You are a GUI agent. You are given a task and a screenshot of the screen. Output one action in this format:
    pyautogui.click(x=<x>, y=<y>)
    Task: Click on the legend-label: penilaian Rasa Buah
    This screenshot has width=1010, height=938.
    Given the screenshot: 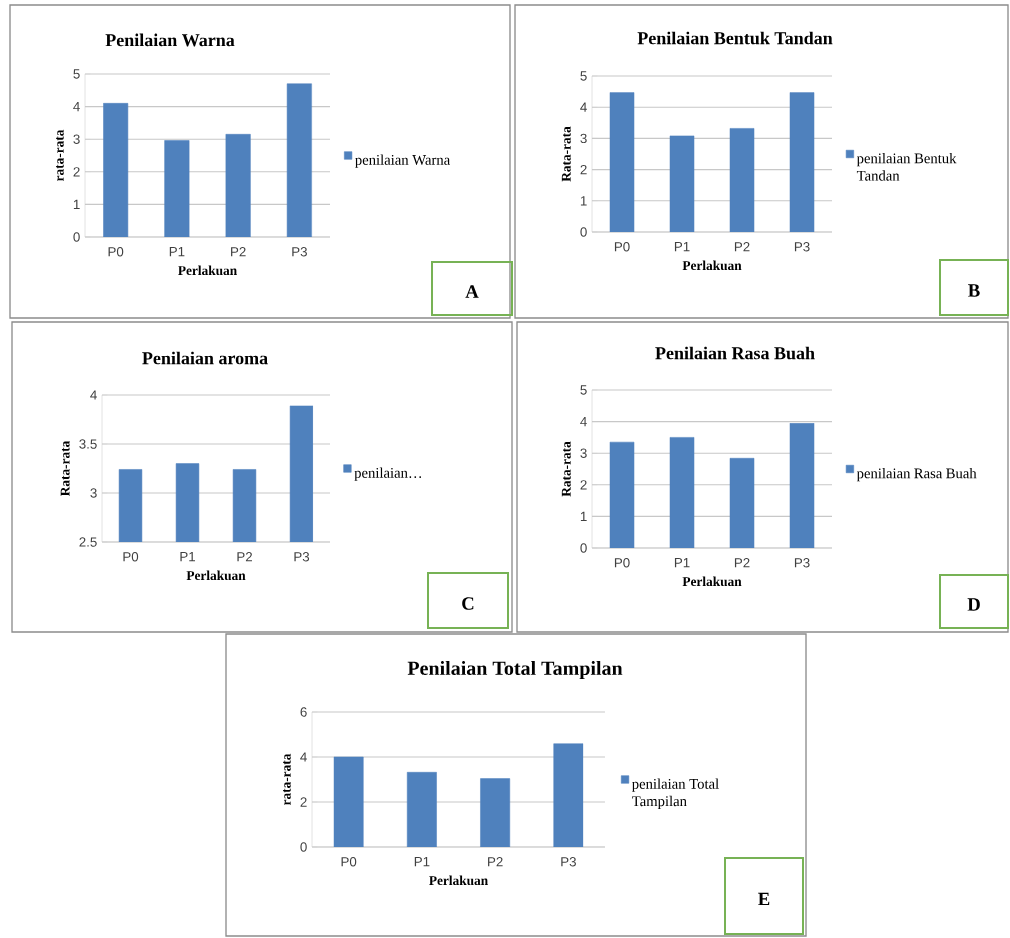 What is the action you would take?
    pyautogui.click(x=916, y=475)
    